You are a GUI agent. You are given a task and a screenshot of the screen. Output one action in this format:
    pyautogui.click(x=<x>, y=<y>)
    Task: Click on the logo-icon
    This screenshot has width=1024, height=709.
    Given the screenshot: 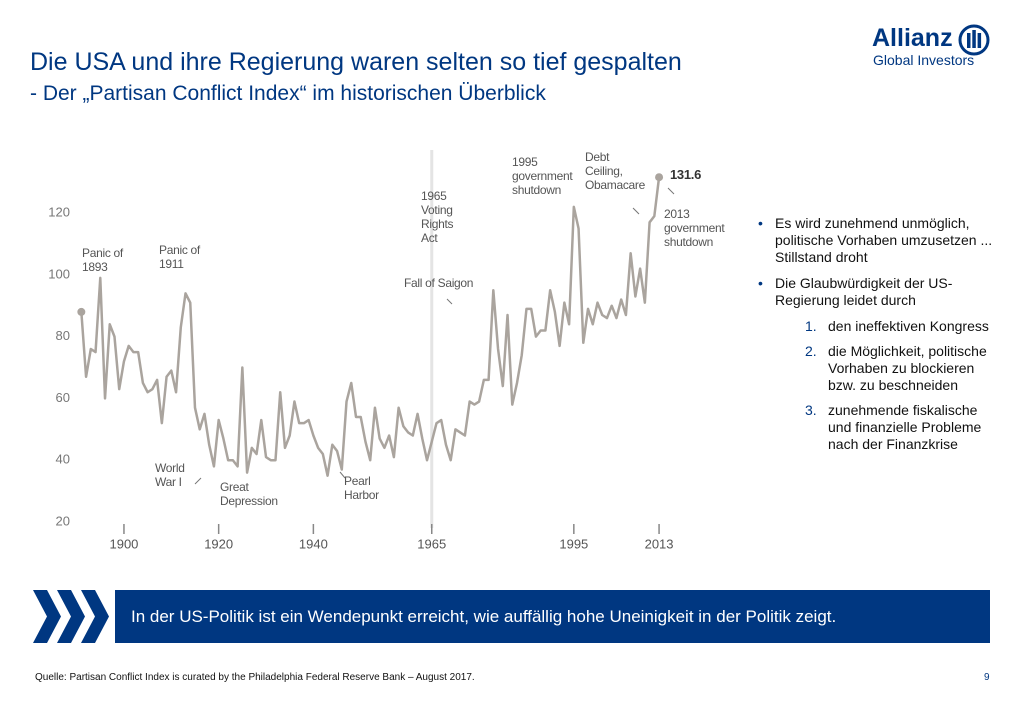 What is the action you would take?
    pyautogui.click(x=974, y=40)
    